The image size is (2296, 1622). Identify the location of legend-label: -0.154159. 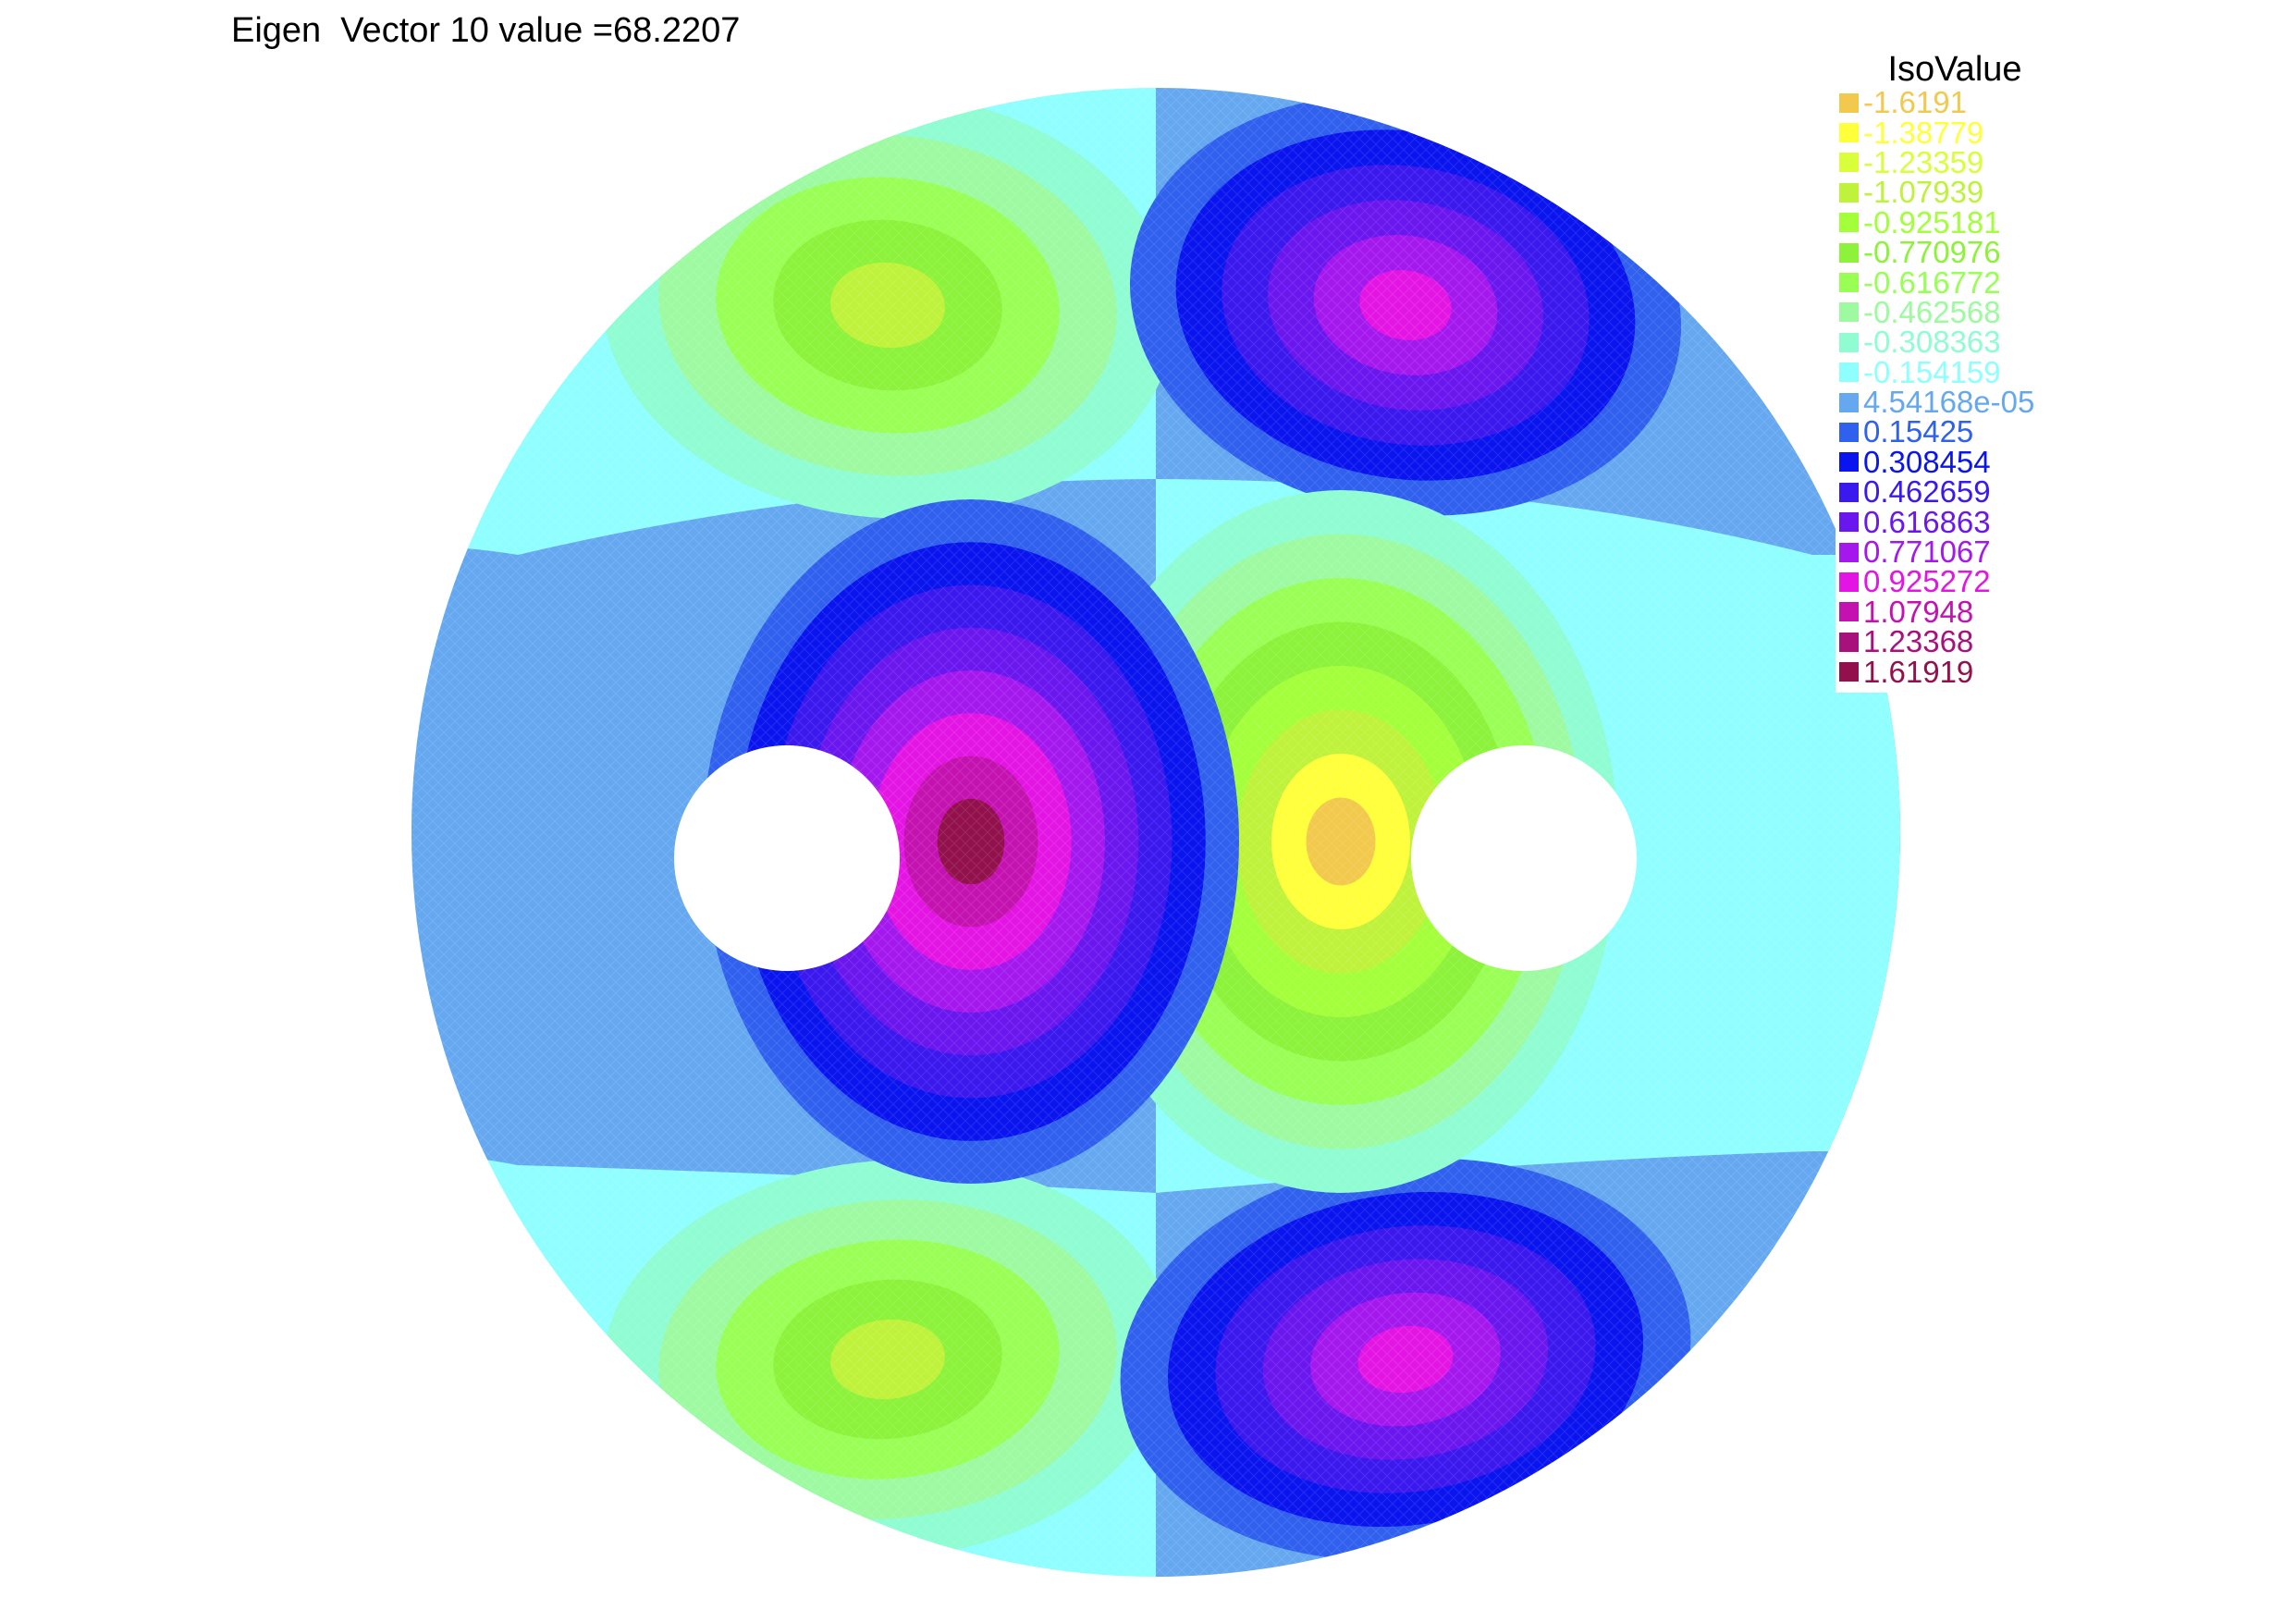
(1932, 371).